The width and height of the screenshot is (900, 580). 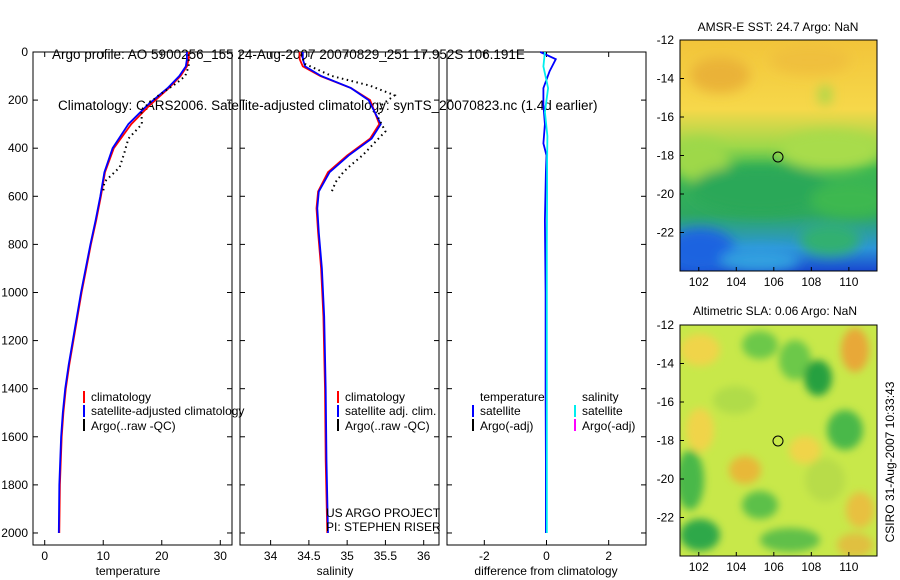 I want to click on y-tick-label: 400, so click(x=18, y=148).